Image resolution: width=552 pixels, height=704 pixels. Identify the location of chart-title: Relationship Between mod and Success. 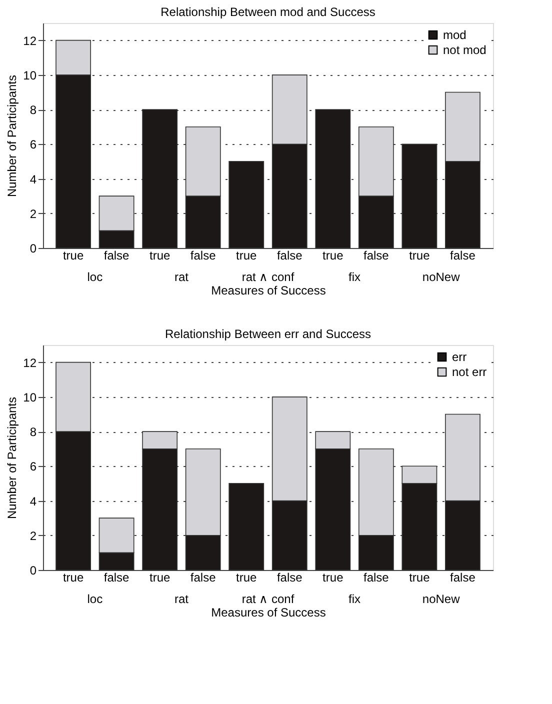
(268, 12).